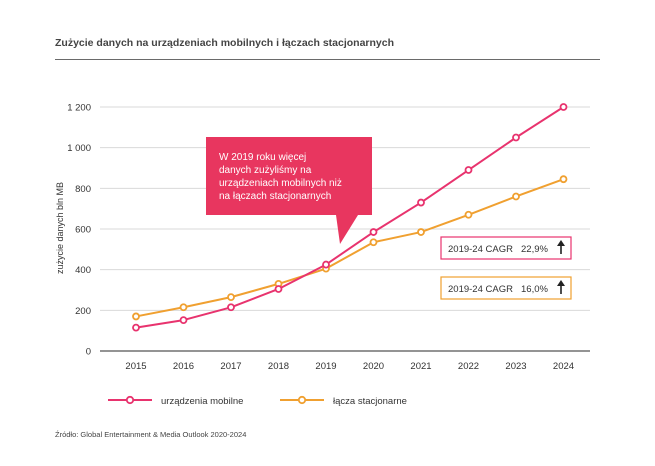 Image resolution: width=655 pixels, height=466 pixels. I want to click on y-tick-label: 200, so click(83, 311).